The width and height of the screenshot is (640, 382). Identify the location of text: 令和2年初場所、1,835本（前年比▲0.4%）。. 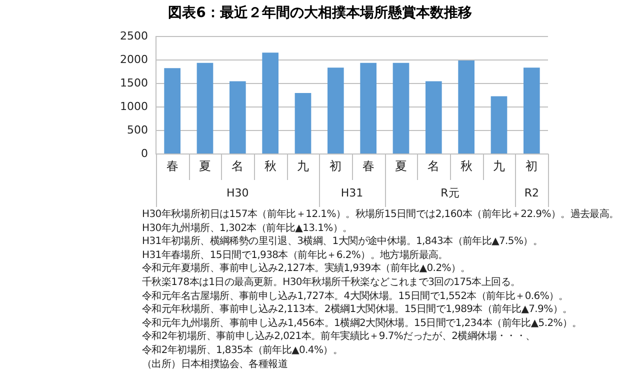
(243, 351).